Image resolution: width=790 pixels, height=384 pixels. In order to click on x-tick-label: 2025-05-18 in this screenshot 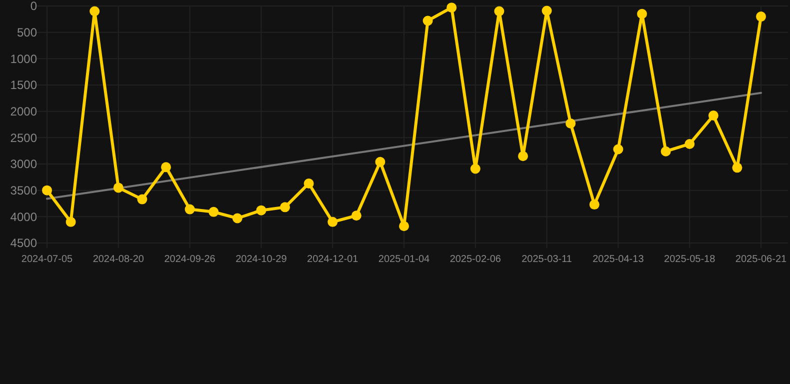, I will do `click(690, 259)`.